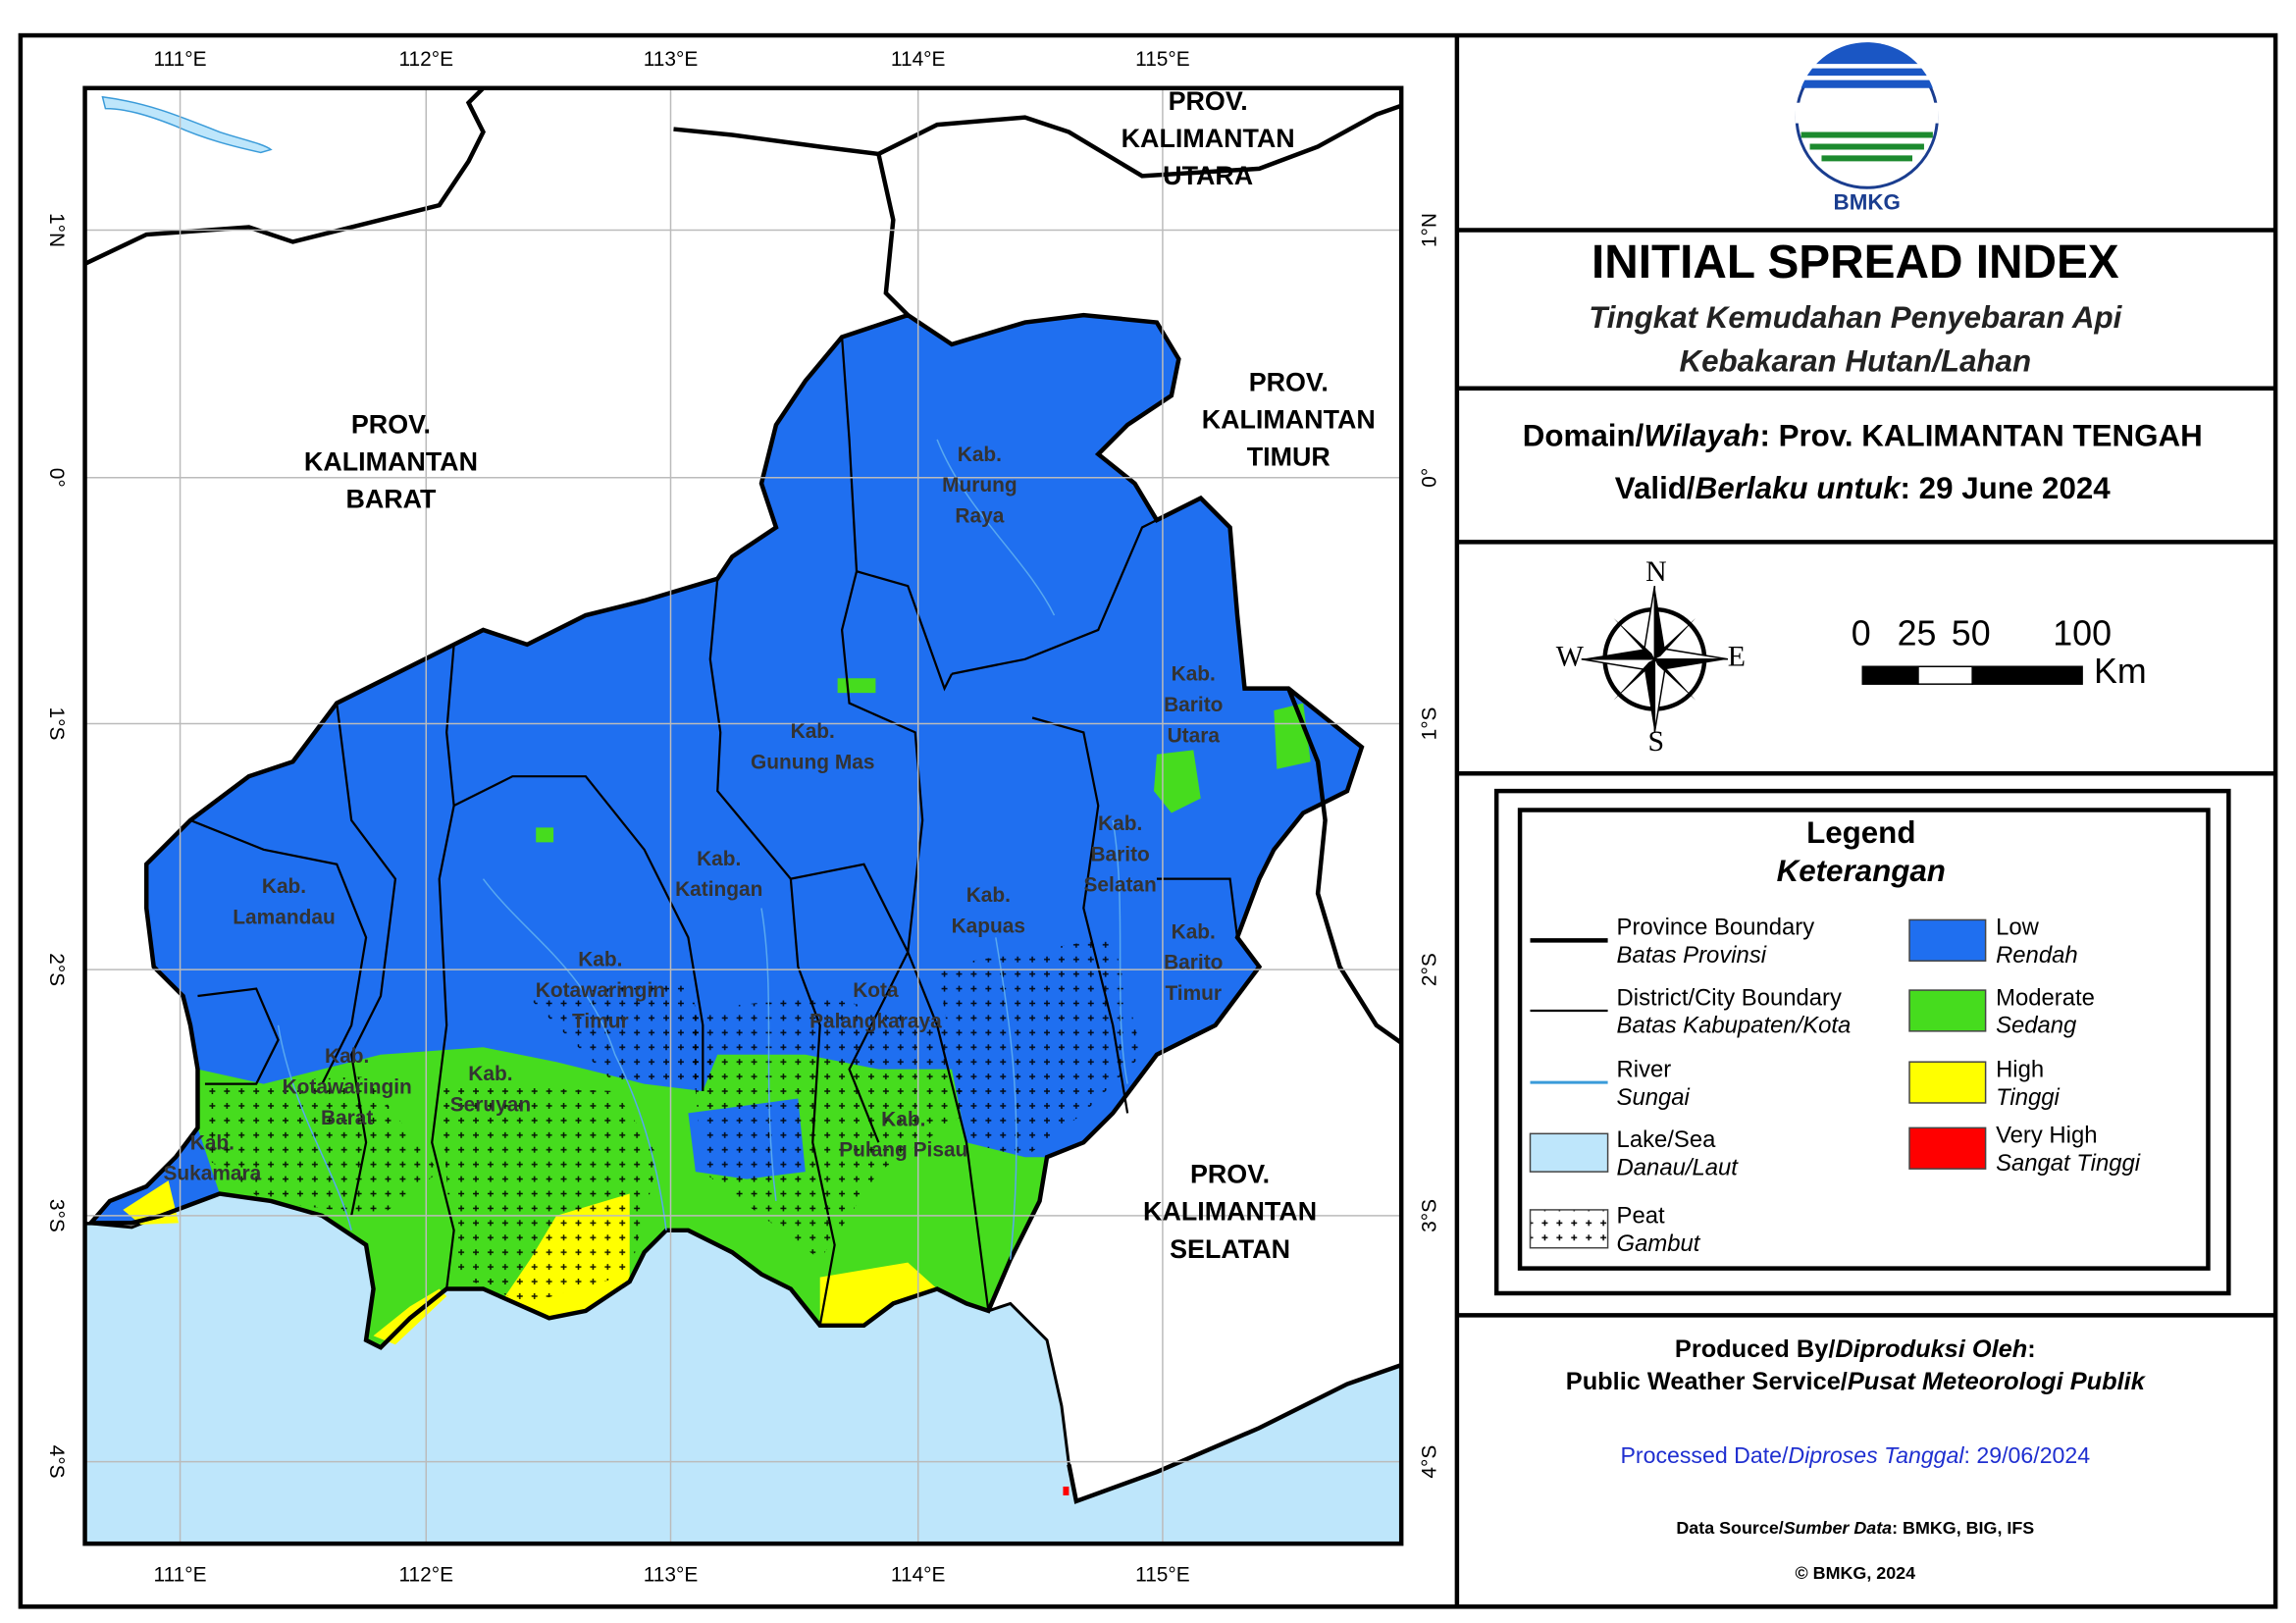  What do you see at coordinates (1856, 1573) in the screenshot?
I see `copyright: © BMKG, 2024` at bounding box center [1856, 1573].